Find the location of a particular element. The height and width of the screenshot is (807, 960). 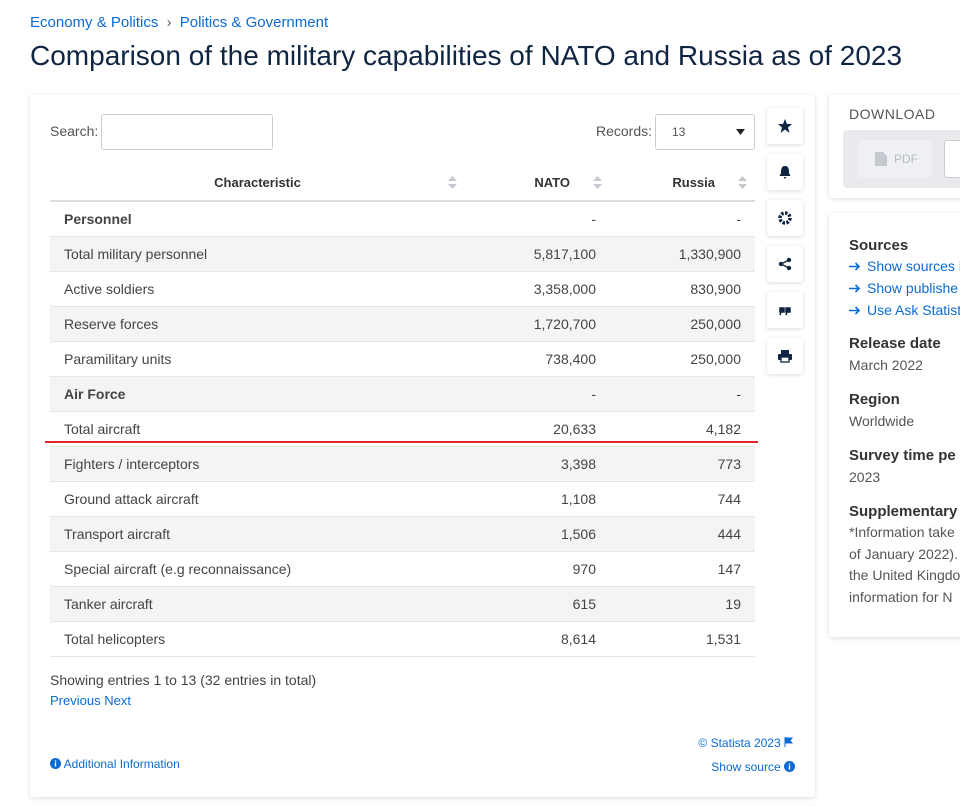

detail-value: 2023 is located at coordinates (865, 477).